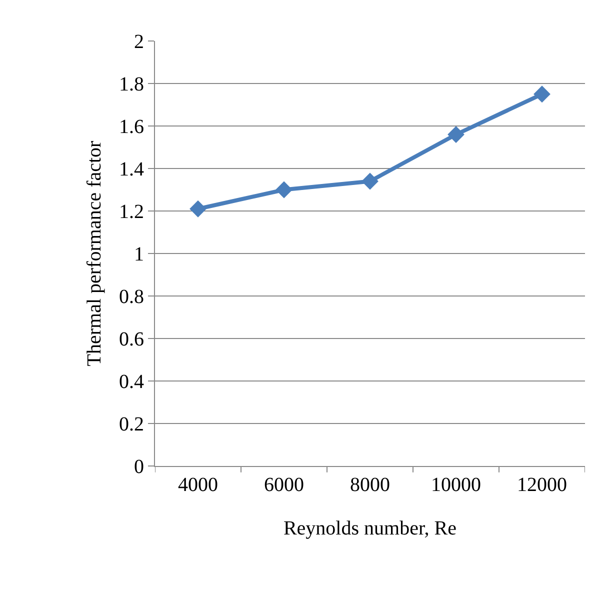  I want to click on y-tick-label: 0, so click(139, 467).